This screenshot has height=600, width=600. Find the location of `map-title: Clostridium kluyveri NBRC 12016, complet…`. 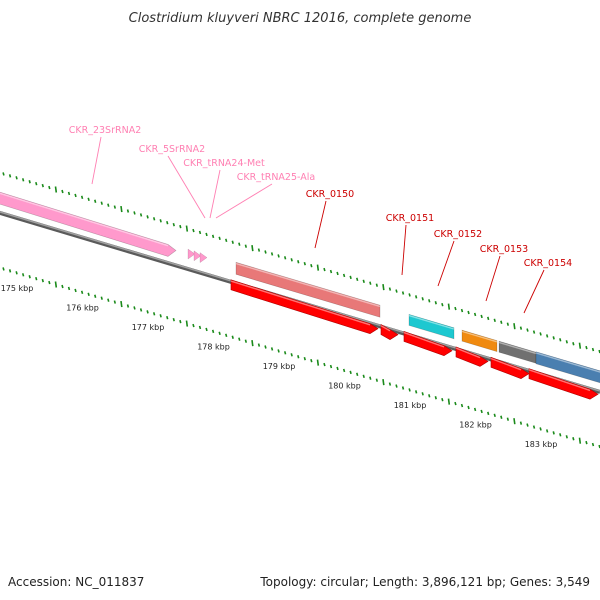

map-title: Clostridium kluyveri NBRC 12016, complet… is located at coordinates (300, 18).